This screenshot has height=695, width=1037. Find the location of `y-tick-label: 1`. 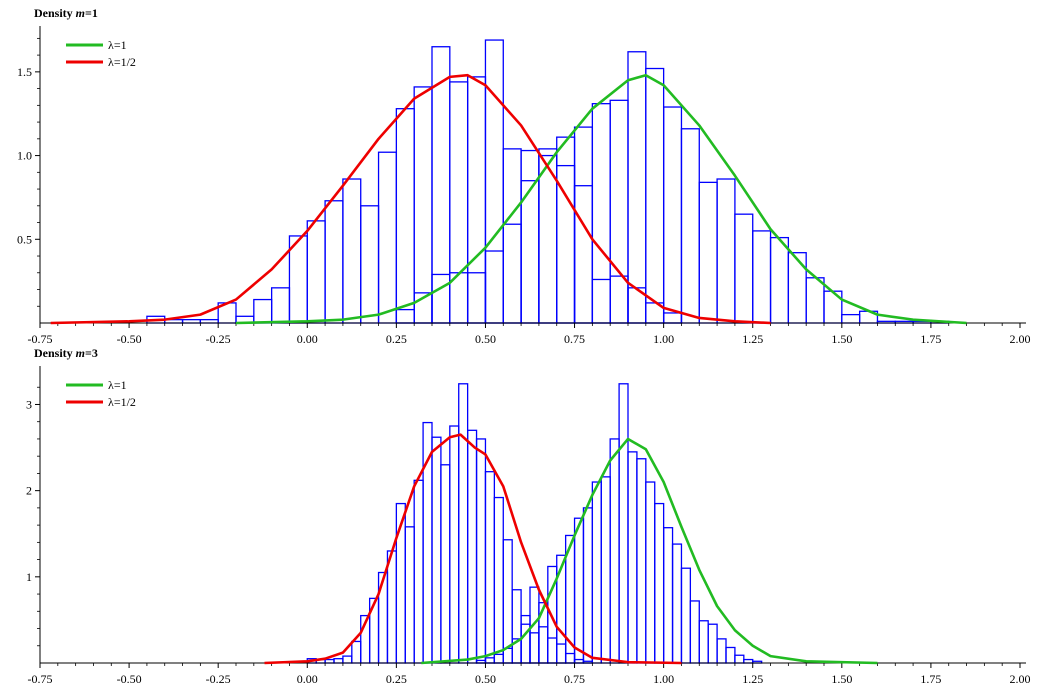

y-tick-label: 1 is located at coordinates (29, 577).